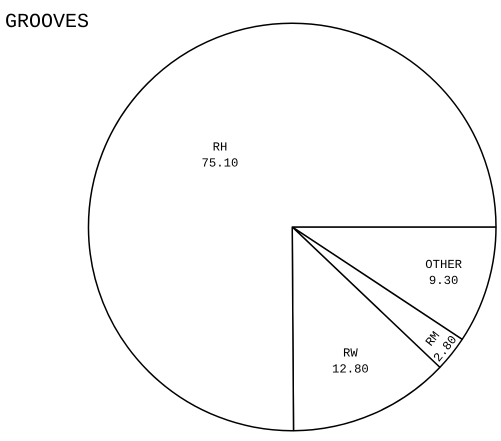  I want to click on chart-title: GROOVES, so click(47, 22).